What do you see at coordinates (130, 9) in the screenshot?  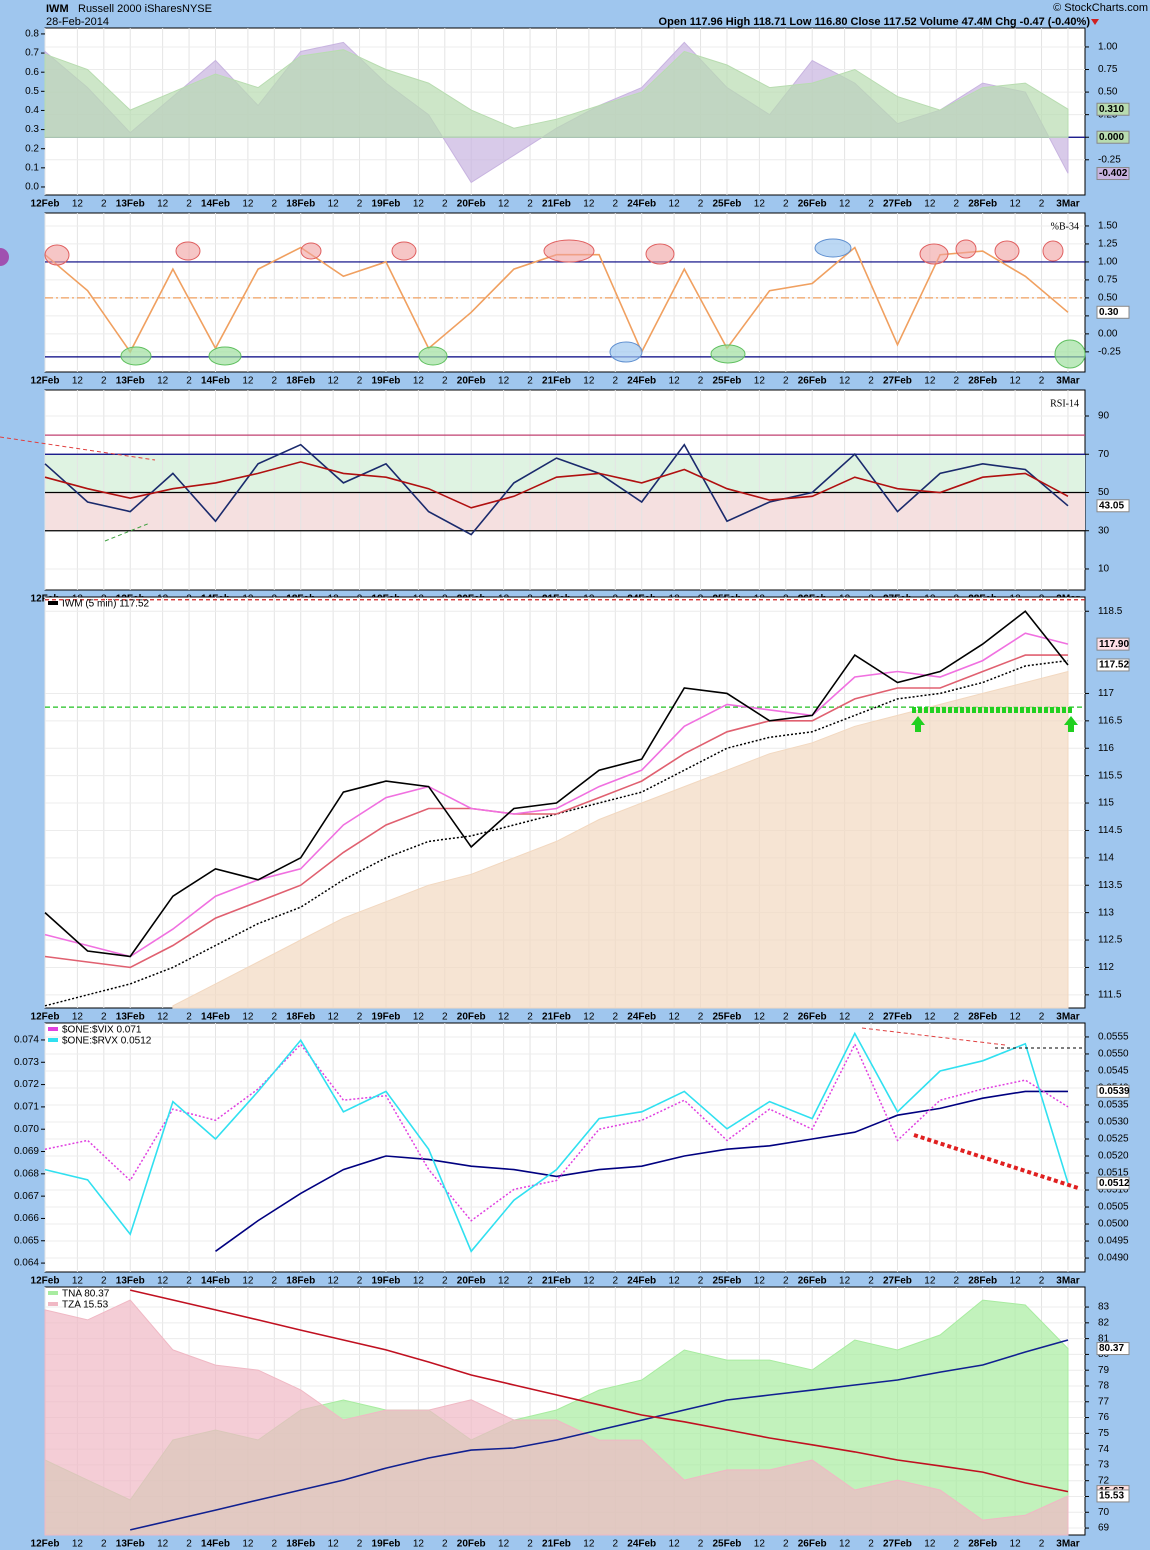 I see `security-name: Russell 2000 iShares` at bounding box center [130, 9].